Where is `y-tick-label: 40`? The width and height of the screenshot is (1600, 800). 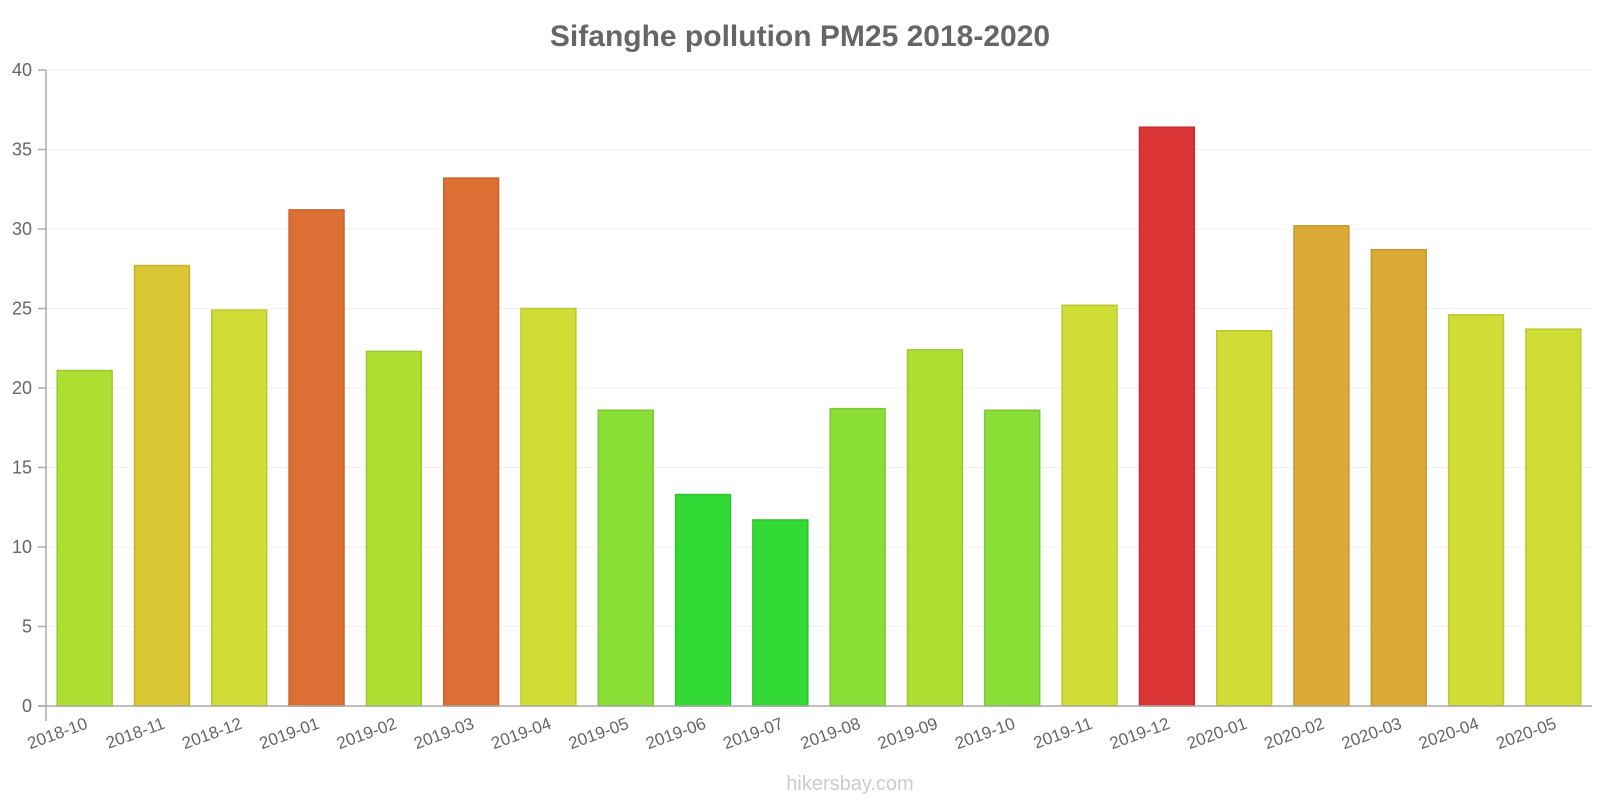
y-tick-label: 40 is located at coordinates (22, 70).